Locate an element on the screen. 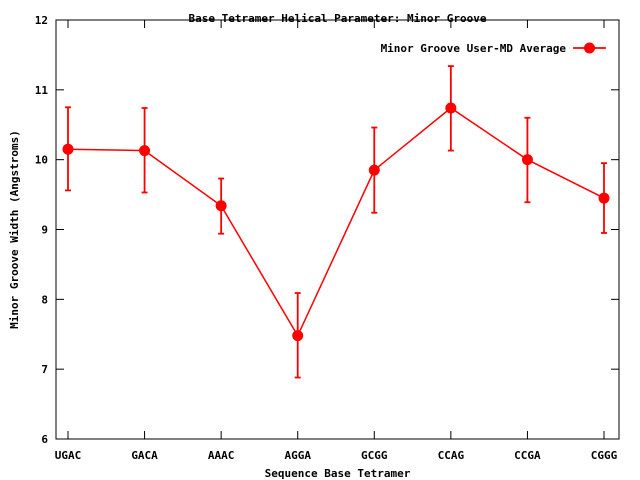  y-tick-label: 8 is located at coordinates (44, 299).